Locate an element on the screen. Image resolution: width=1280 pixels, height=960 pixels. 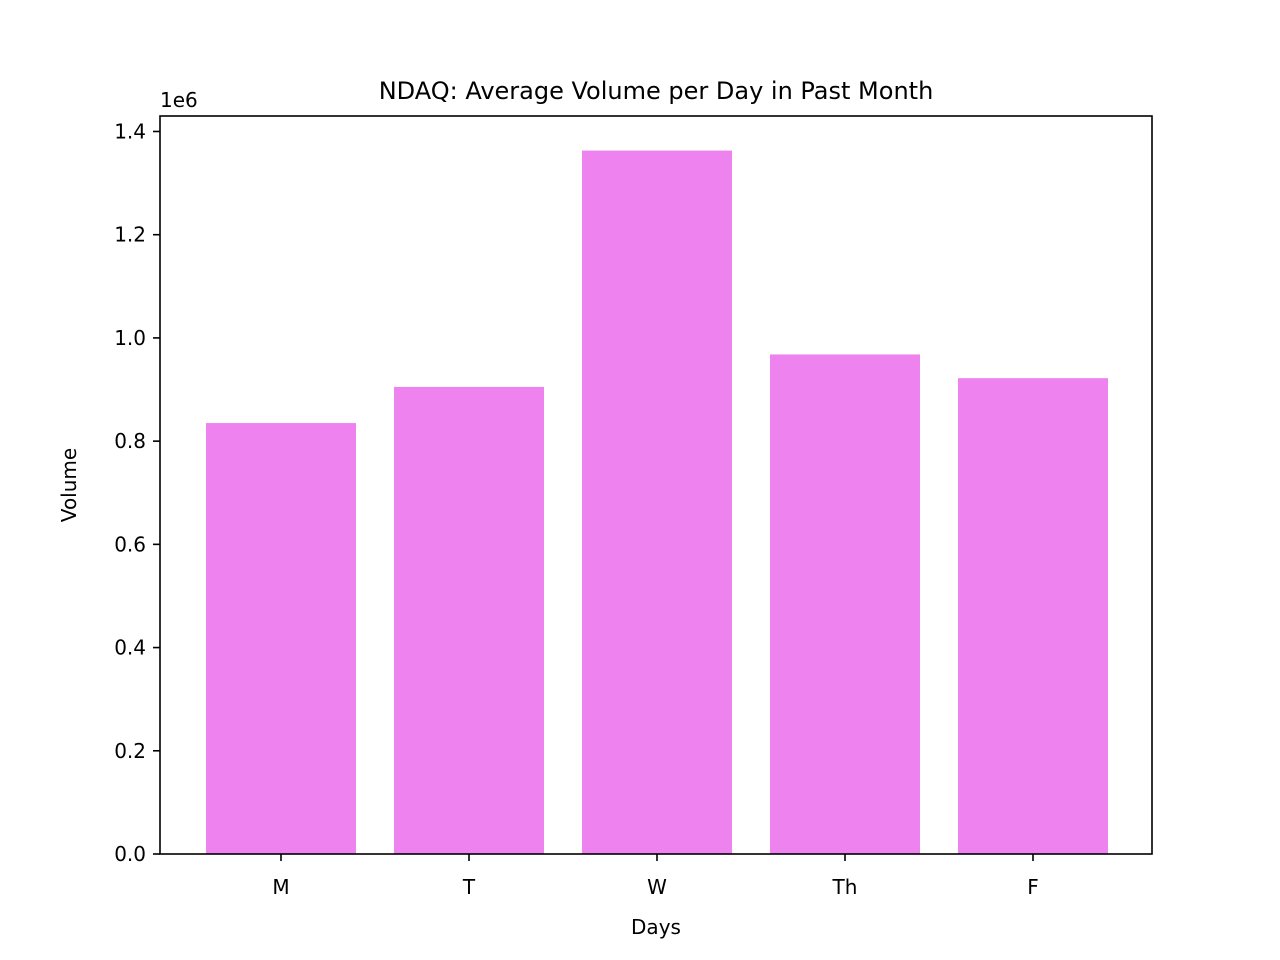
x-tick-label: F is located at coordinates (1033, 887).